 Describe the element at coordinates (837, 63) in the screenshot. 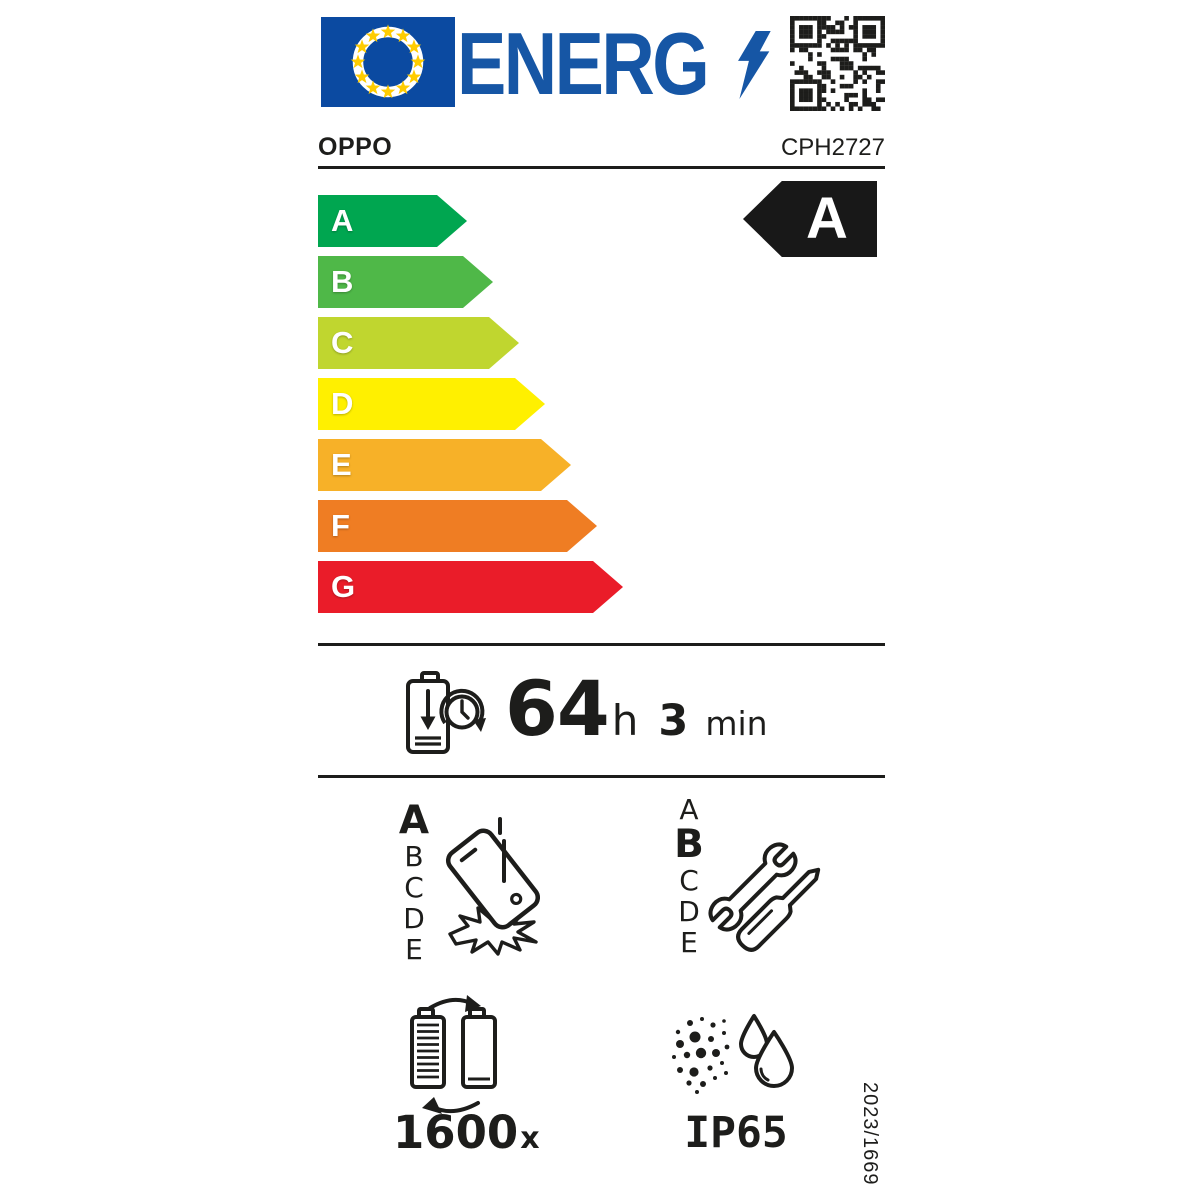

I see `qr-code` at that location.